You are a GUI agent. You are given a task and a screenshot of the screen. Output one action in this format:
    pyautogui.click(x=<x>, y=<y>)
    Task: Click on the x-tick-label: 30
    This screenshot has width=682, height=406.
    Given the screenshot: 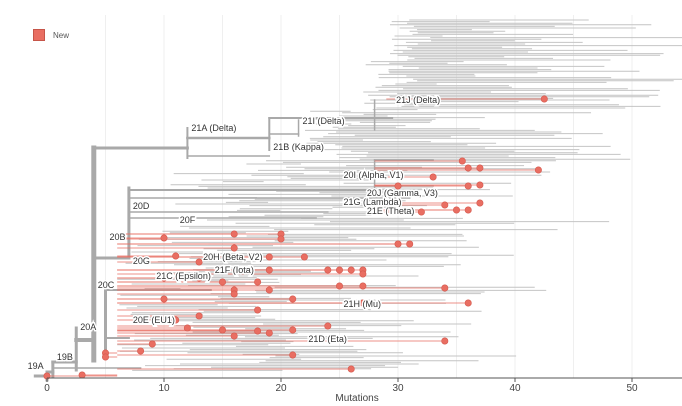 What is the action you would take?
    pyautogui.click(x=398, y=388)
    